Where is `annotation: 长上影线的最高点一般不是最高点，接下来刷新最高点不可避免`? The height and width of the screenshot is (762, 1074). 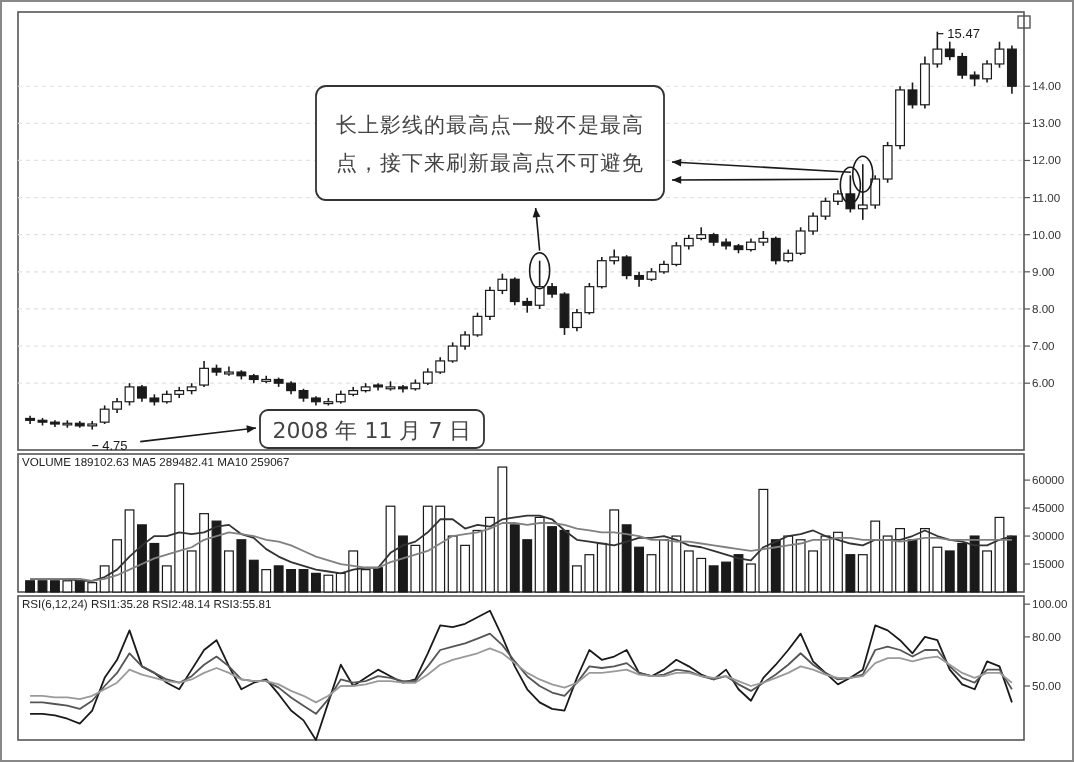 annotation: 长上影线的最高点一般不是最高点，接下来刷新最高点不可避免 is located at coordinates (490, 144).